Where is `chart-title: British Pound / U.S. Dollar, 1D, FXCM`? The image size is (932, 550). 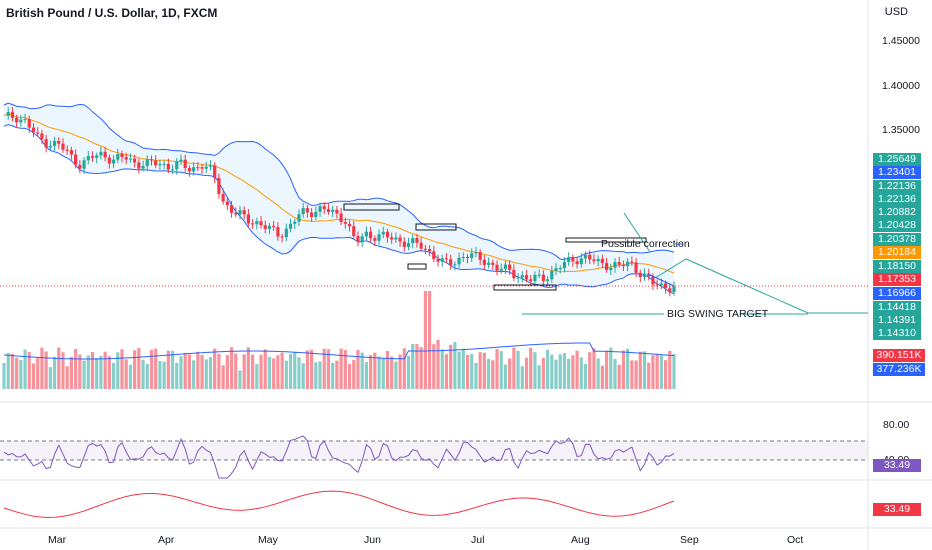
chart-title: British Pound / U.S. Dollar, 1D, FXCM is located at coordinates (112, 13).